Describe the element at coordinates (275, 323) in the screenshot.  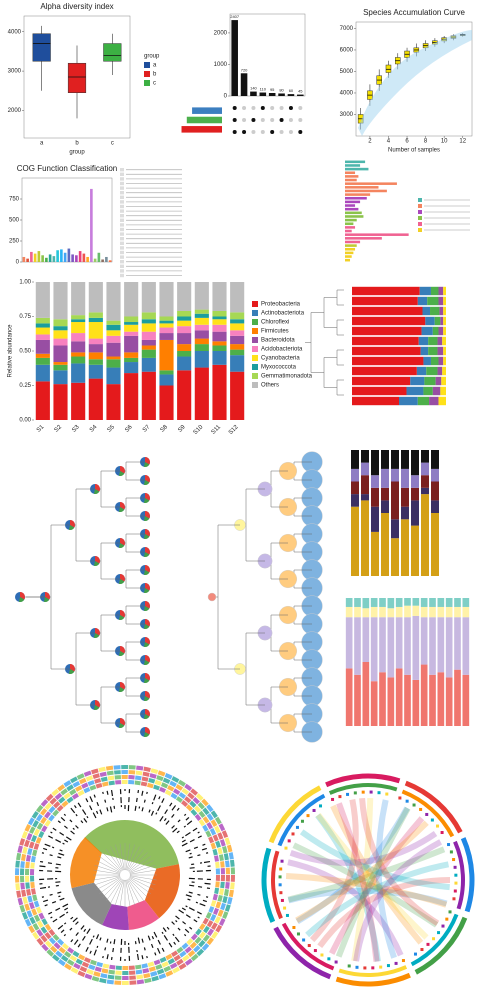
I see `legend-label: Chloroflexi` at that location.